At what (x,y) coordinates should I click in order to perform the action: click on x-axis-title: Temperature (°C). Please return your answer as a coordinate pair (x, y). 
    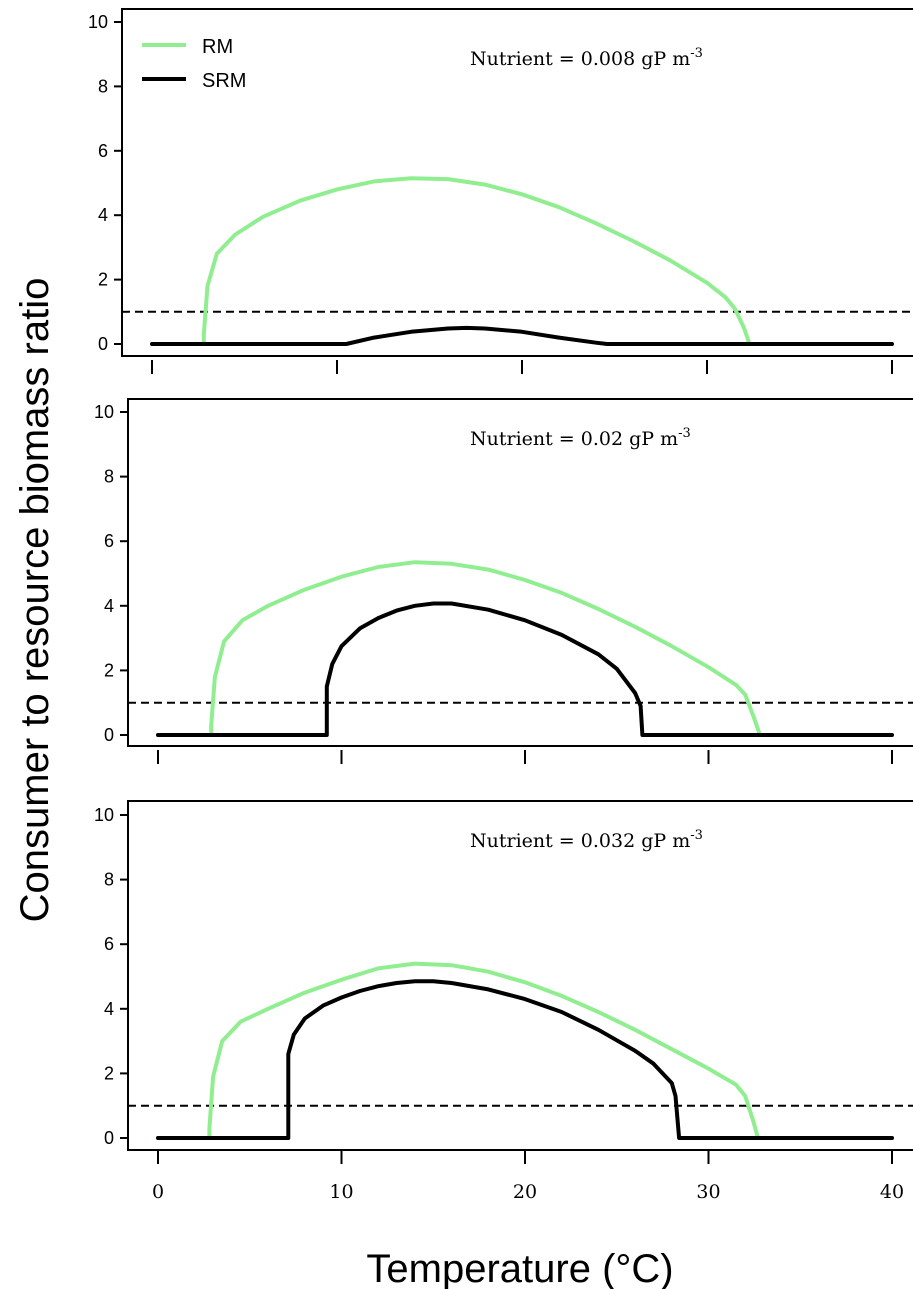
    Looking at the image, I should click on (519, 1268).